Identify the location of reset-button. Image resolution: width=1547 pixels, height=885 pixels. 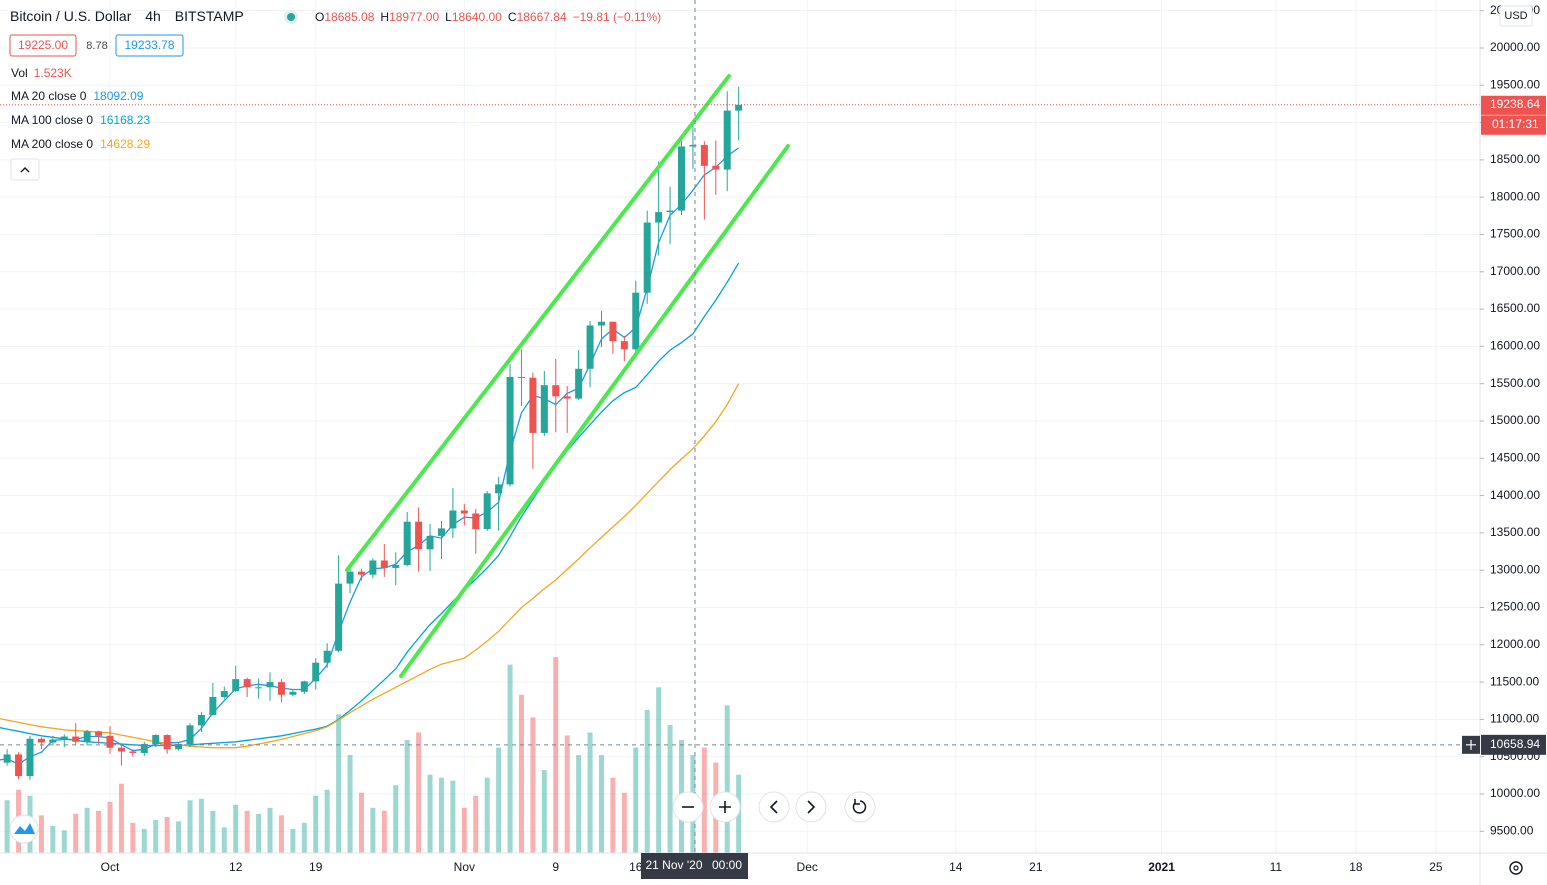
(860, 807).